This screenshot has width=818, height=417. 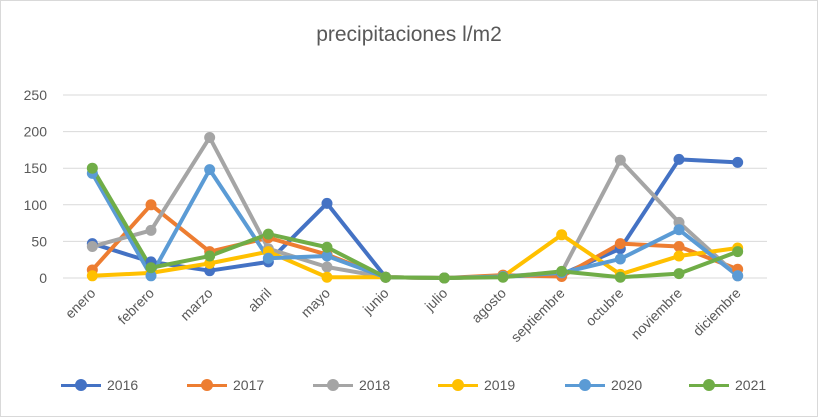 What do you see at coordinates (92, 276) in the screenshot?
I see `data-point-2019-enero` at bounding box center [92, 276].